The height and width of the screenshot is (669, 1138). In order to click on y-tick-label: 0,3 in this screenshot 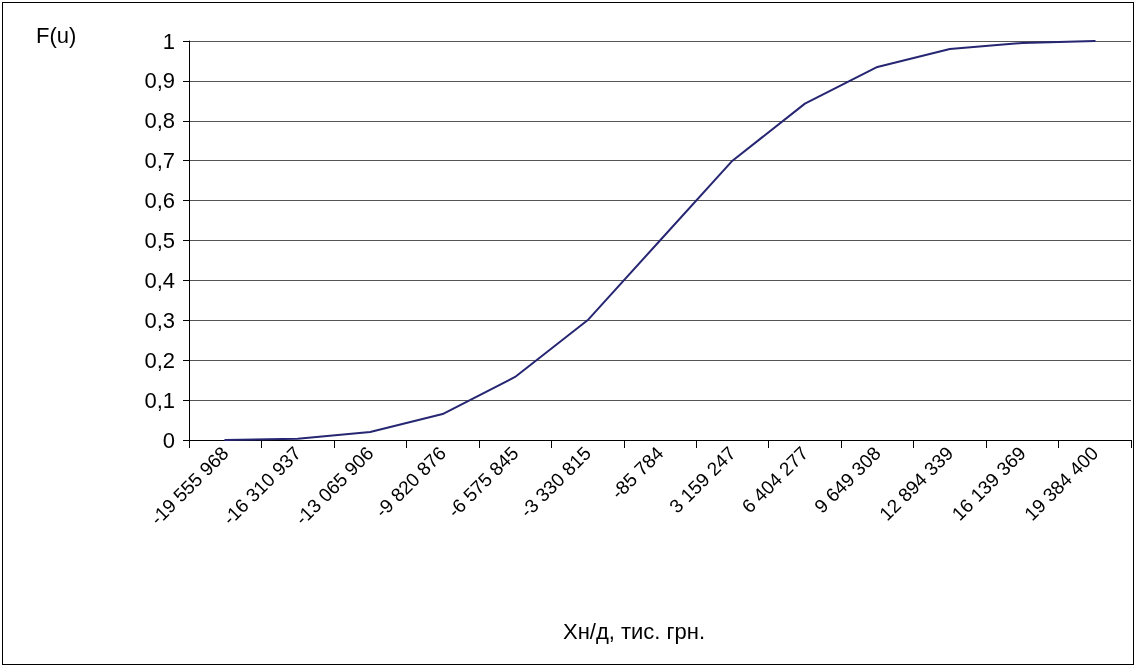, I will do `click(159, 320)`.